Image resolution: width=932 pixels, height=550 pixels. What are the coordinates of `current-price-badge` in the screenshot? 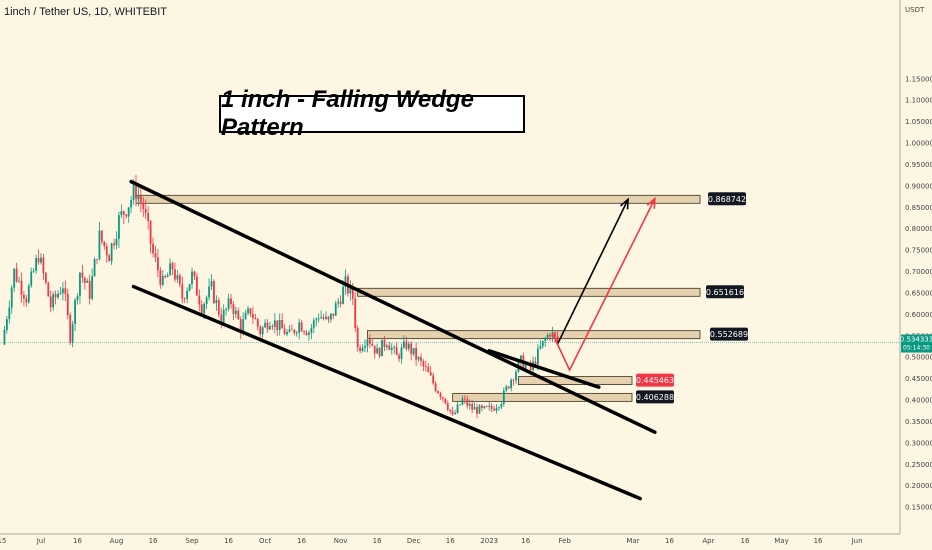 It's located at (916, 343).